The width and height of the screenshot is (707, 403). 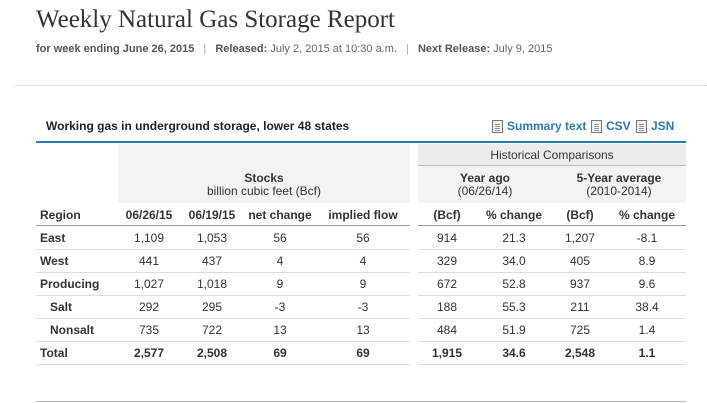 What do you see at coordinates (514, 330) in the screenshot?
I see `year-ago-pct-value: 51.9` at bounding box center [514, 330].